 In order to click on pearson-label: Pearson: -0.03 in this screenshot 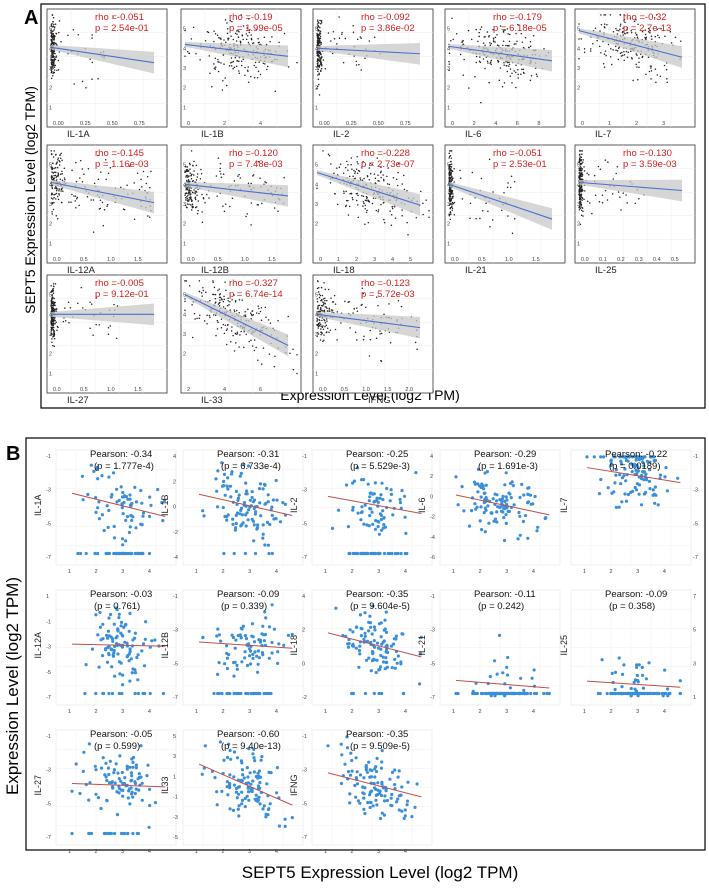, I will do `click(121, 594)`.